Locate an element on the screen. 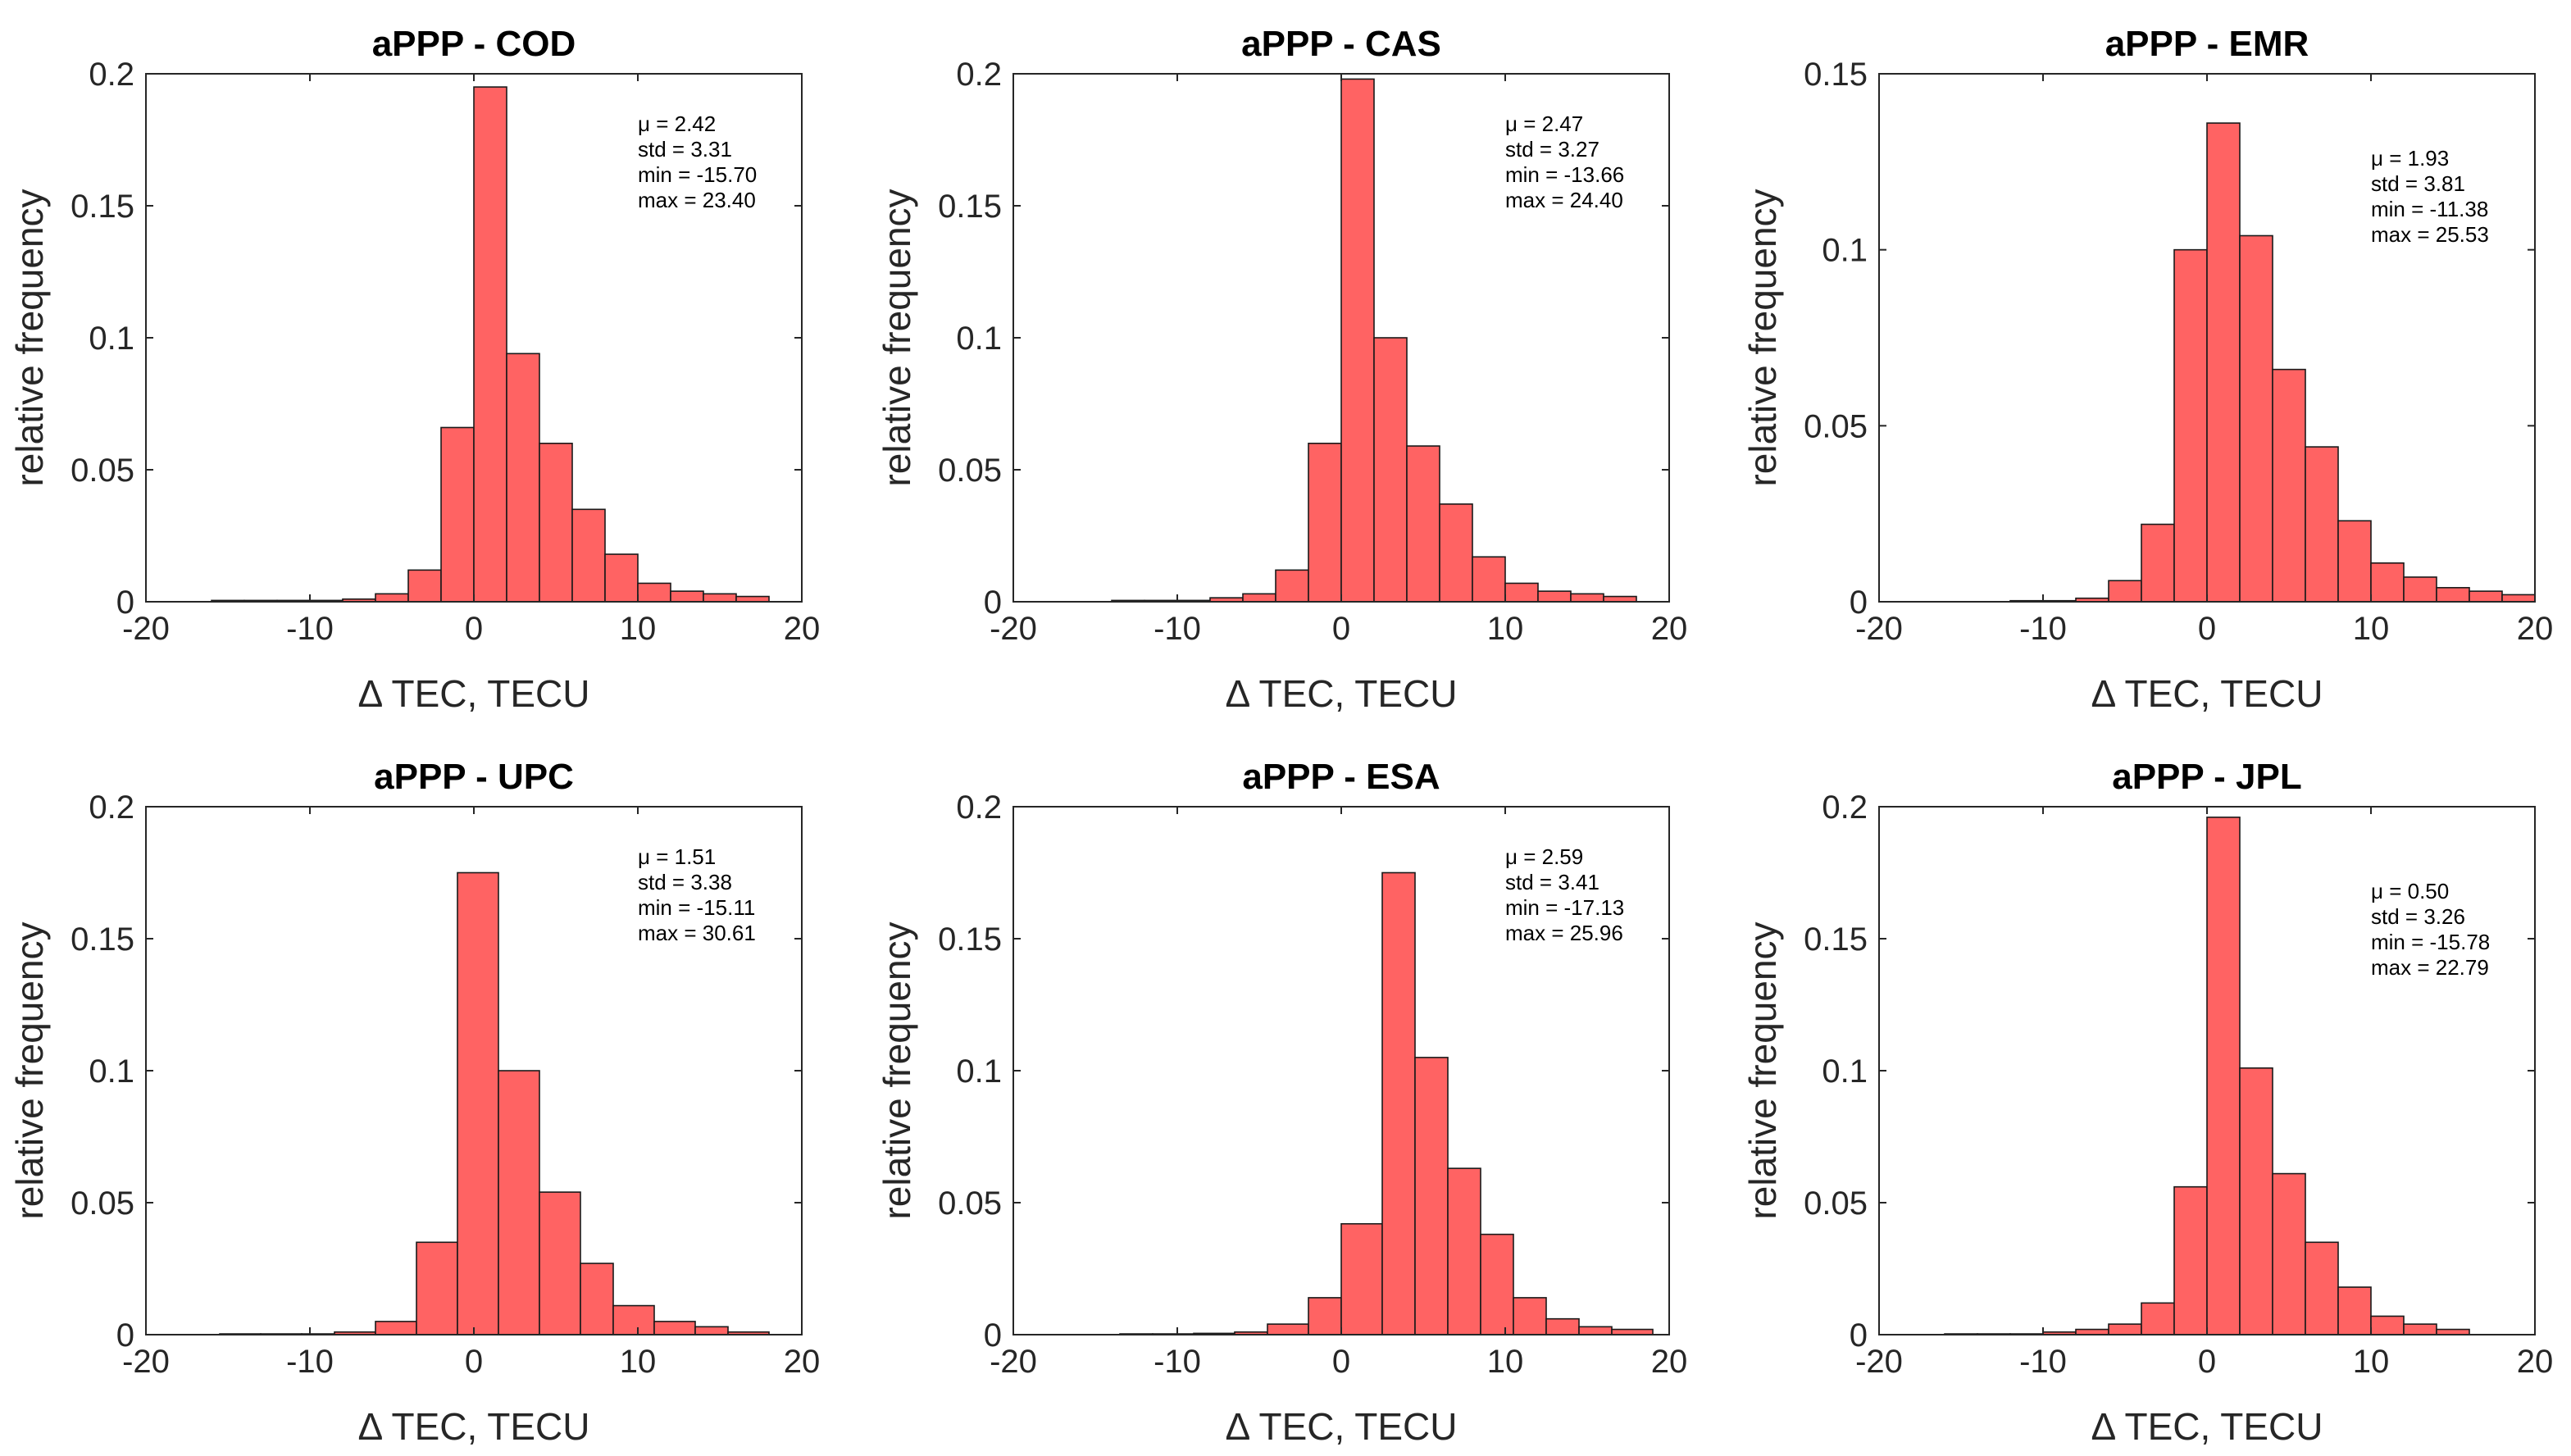 Image resolution: width=2571 pixels, height=1456 pixels. stat-line: max = 24.40 is located at coordinates (1564, 200).